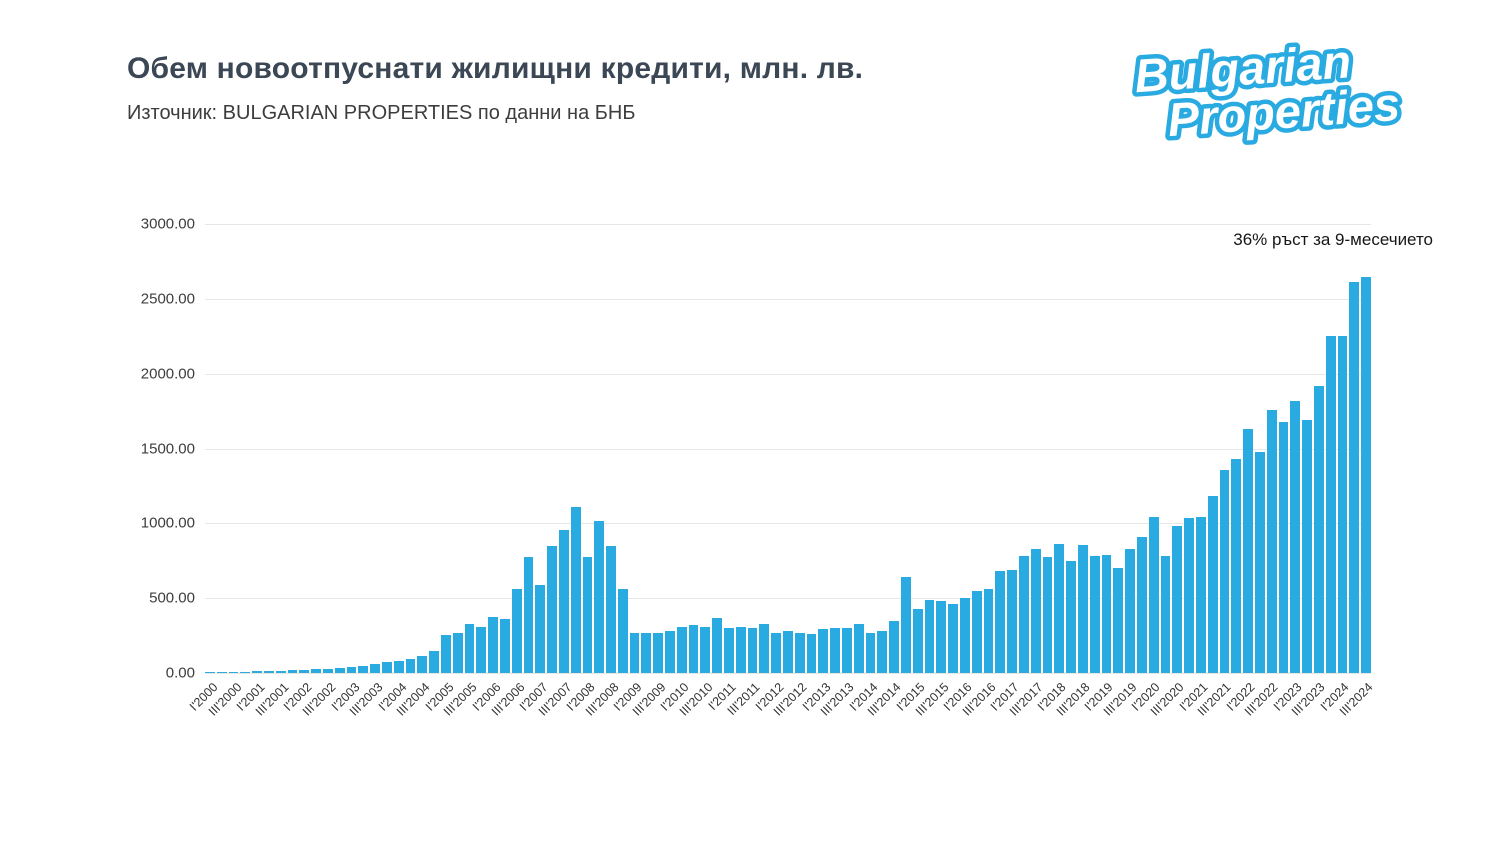 This screenshot has width=1500, height=844. What do you see at coordinates (1267, 90) in the screenshot?
I see `logo-graphic: Bulgarian Properties` at bounding box center [1267, 90].